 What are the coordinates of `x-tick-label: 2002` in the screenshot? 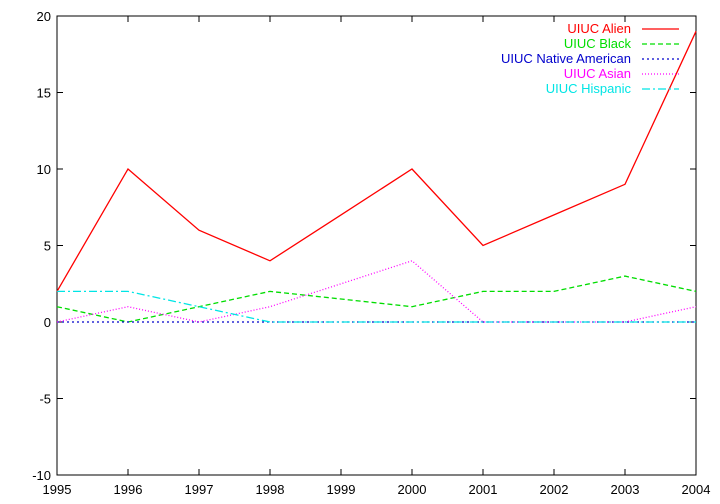 It's located at (554, 489).